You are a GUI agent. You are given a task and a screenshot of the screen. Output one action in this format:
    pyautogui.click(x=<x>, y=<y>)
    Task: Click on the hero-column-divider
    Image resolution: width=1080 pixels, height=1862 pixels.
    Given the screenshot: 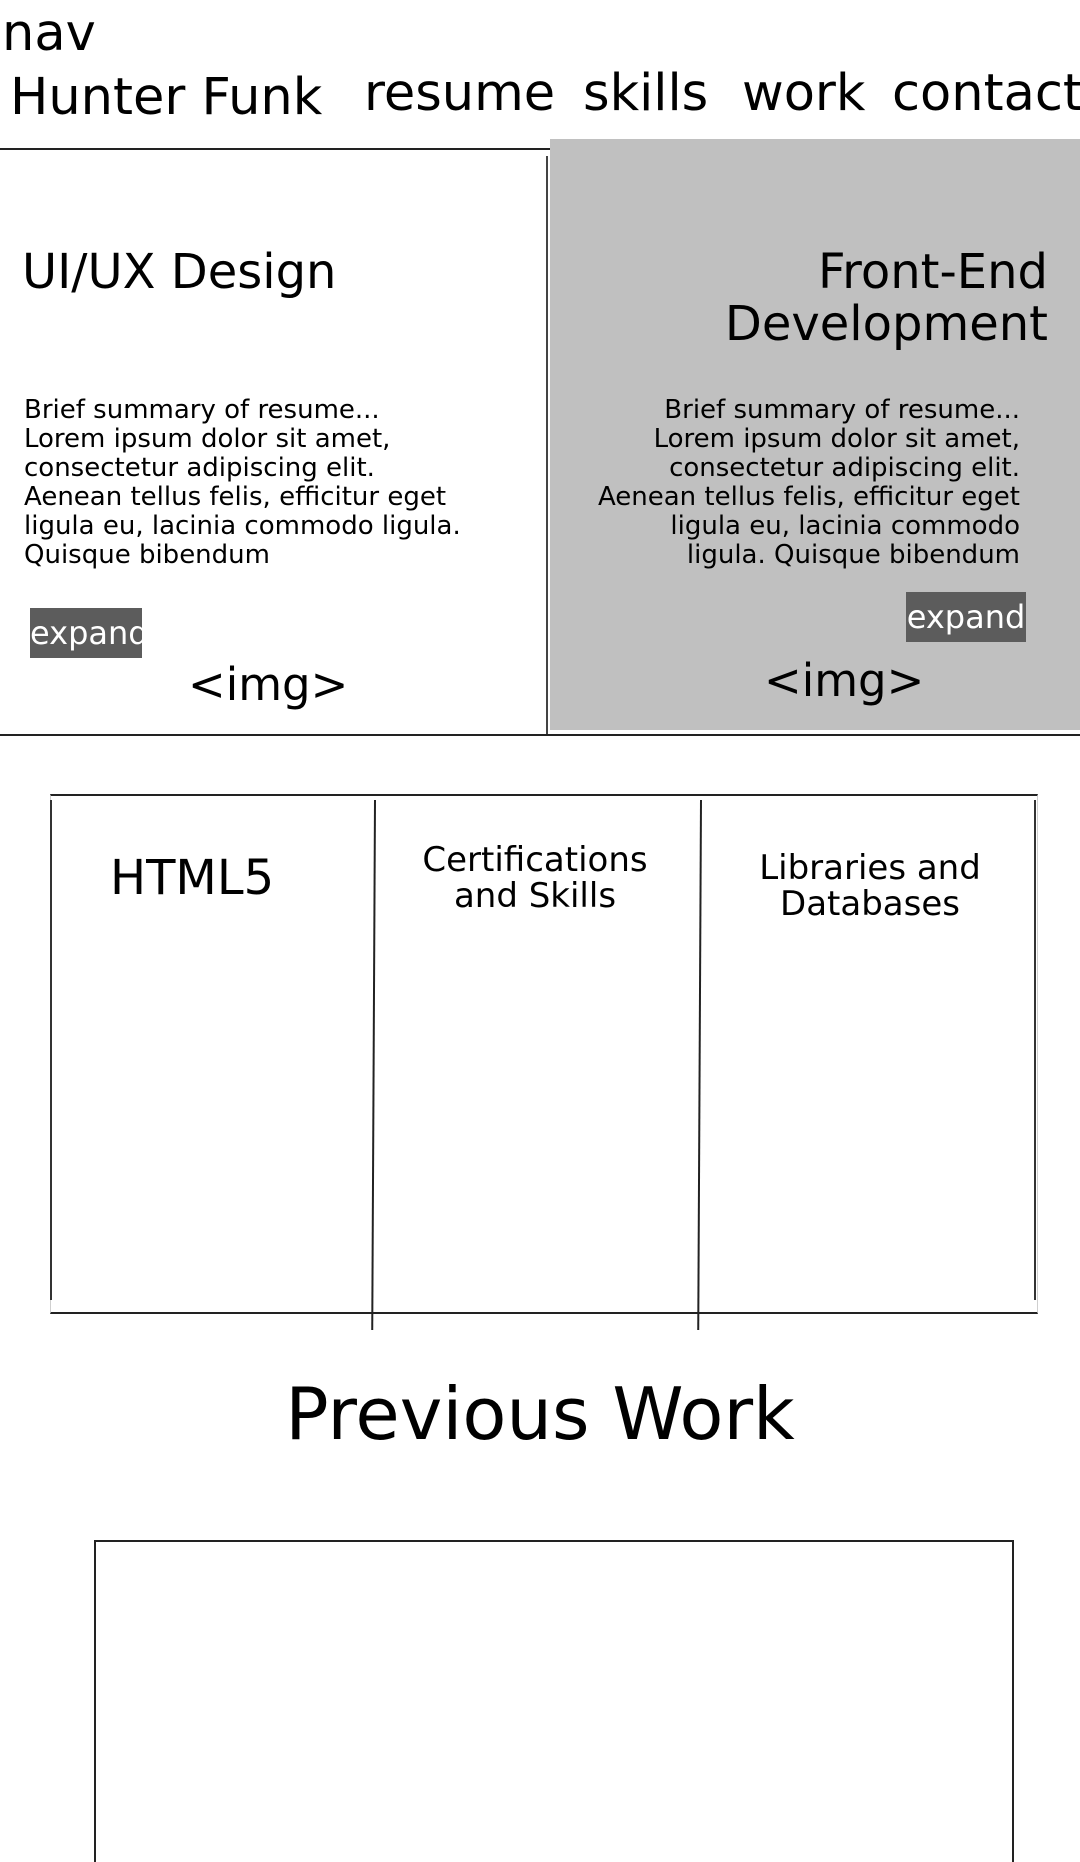 What is the action you would take?
    pyautogui.click(x=547, y=445)
    